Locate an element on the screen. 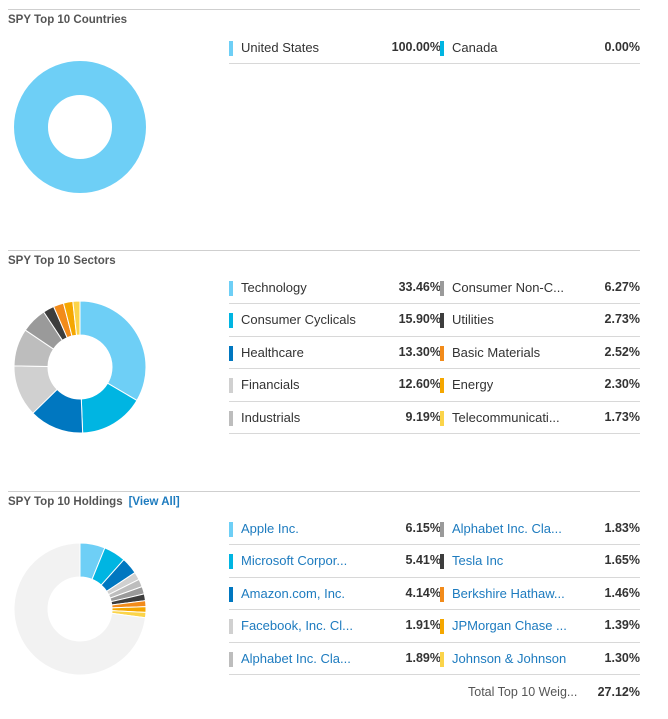 This screenshot has width=668, height=719. sectors-row: Industrials 9.19% is located at coordinates (335, 418).